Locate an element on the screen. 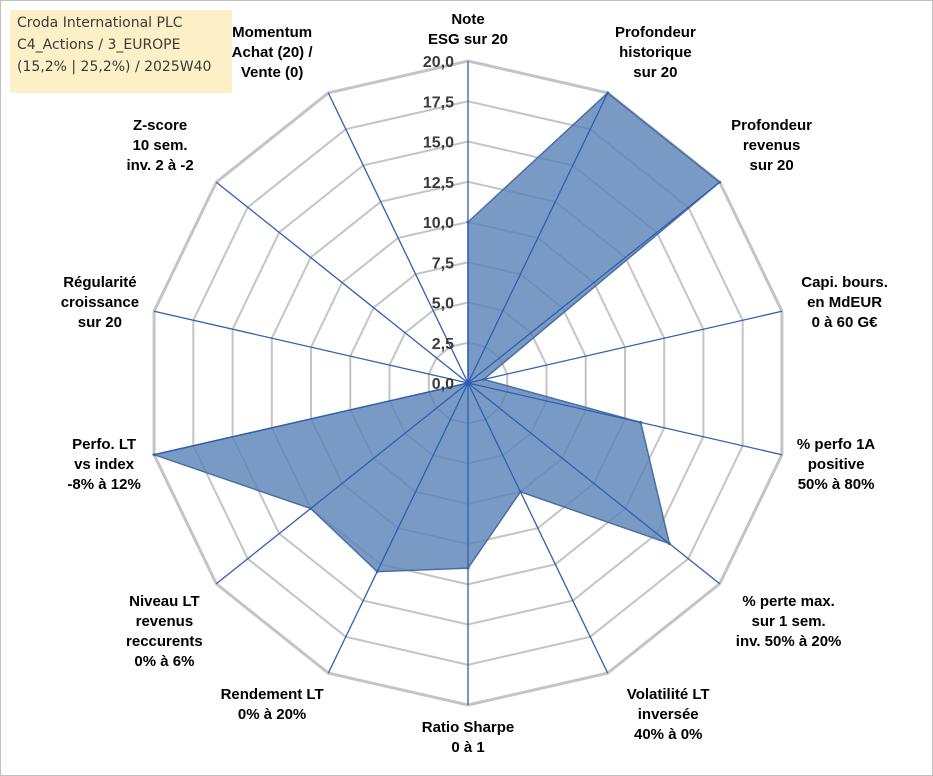 This screenshot has height=776, width=933. axis-label: Note ESG sur 20 is located at coordinates (468, 29).